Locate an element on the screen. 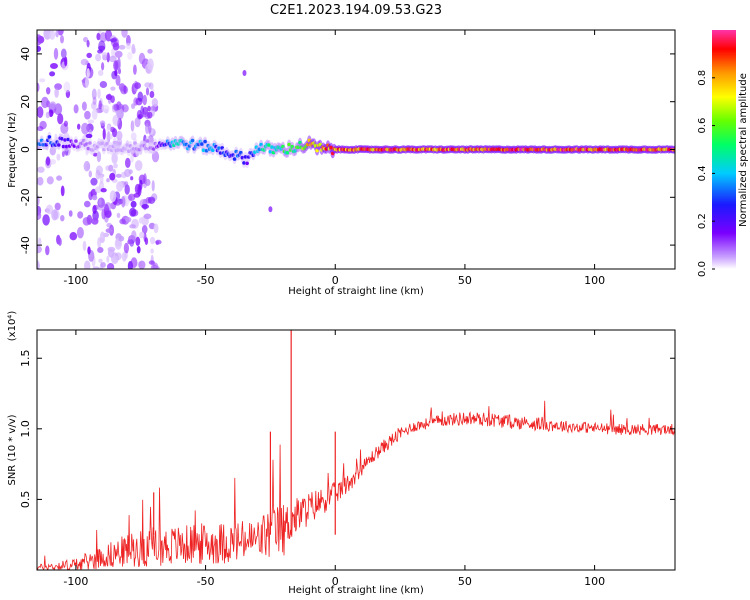 The width and height of the screenshot is (750, 600). colorbar-tick-label: 0.2 is located at coordinates (702, 221).